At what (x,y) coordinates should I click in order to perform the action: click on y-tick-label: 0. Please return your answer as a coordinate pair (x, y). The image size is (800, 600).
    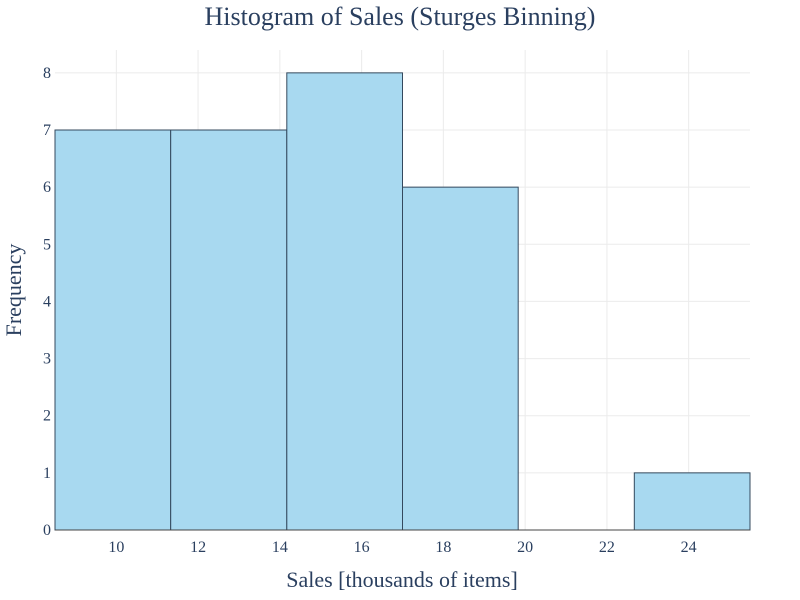
    Looking at the image, I should click on (47, 530).